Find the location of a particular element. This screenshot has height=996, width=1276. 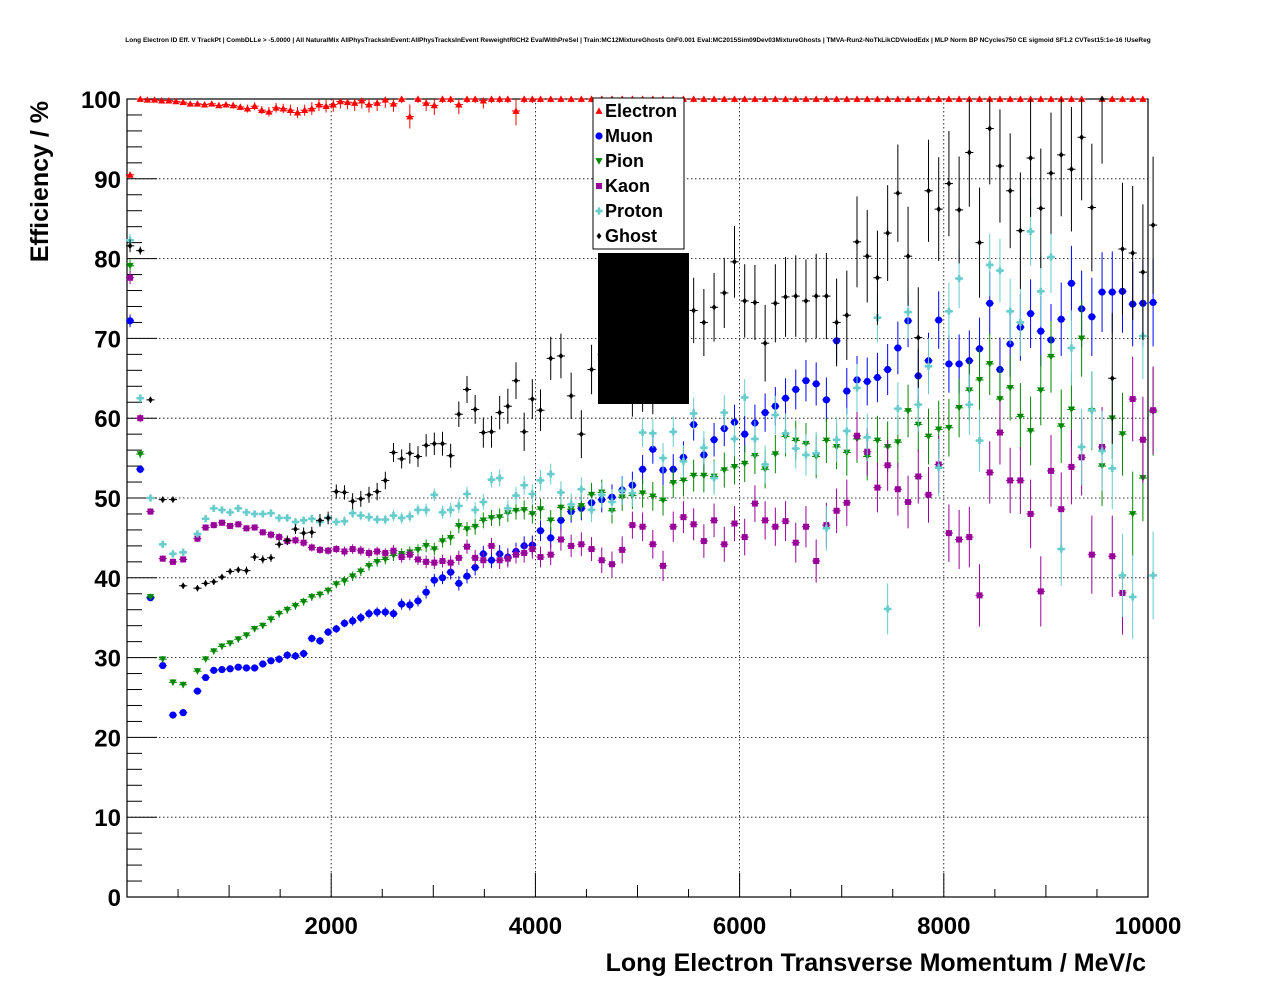

x-tick-label: 4000 is located at coordinates (535, 926).